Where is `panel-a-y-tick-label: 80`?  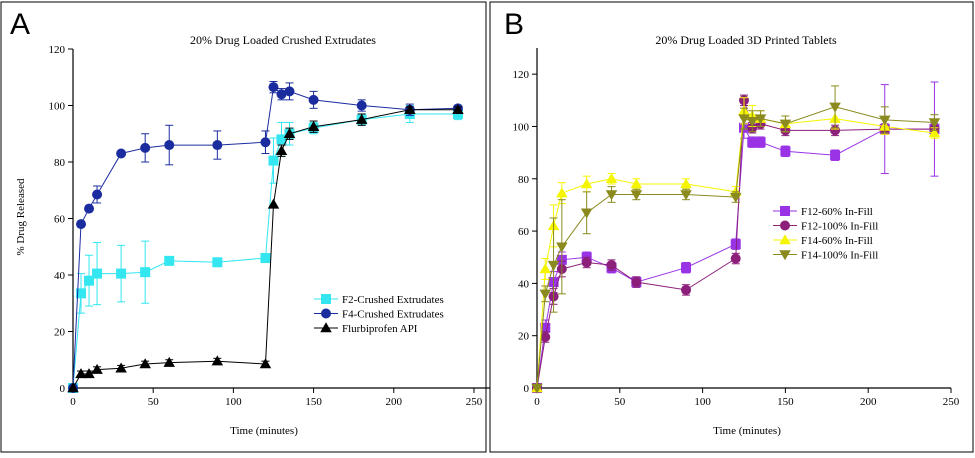
panel-a-y-tick-label: 80 is located at coordinates (60, 163).